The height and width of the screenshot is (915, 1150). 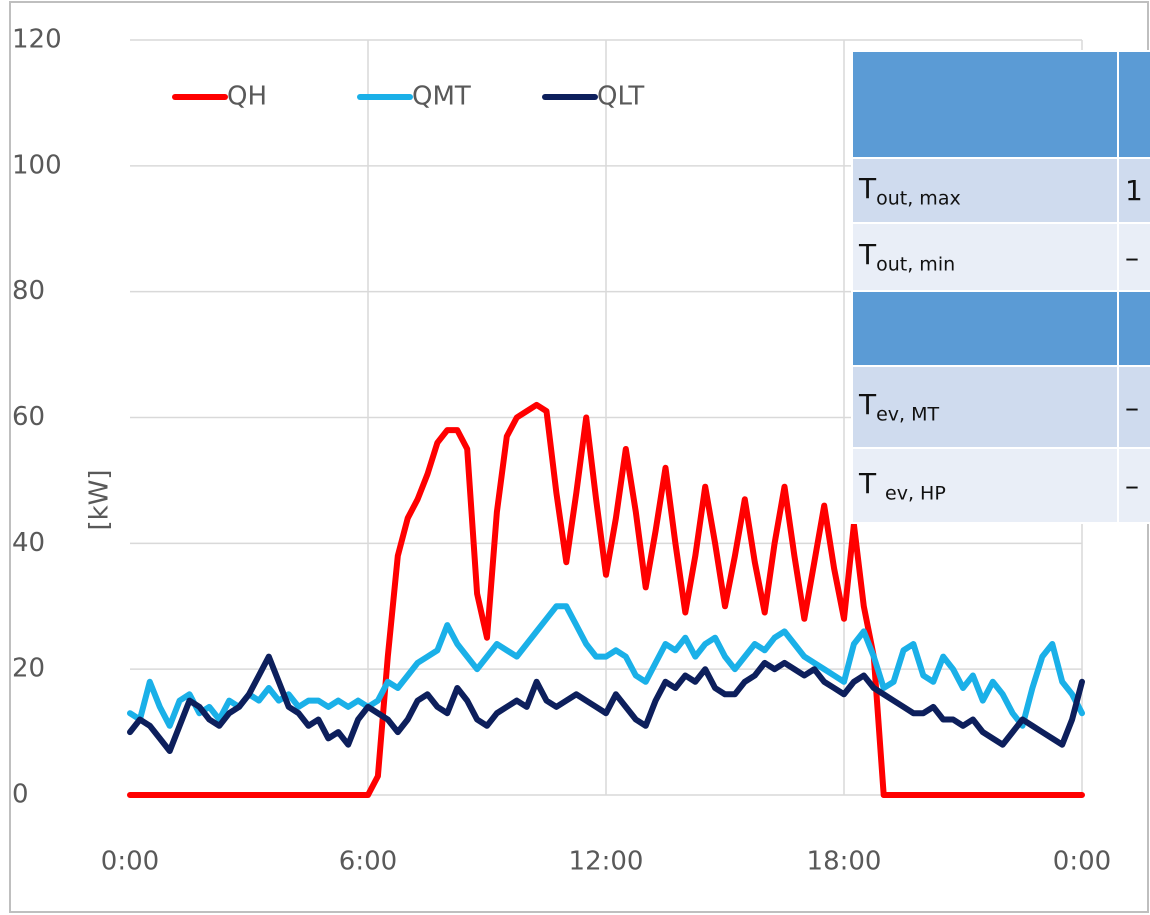 I want to click on y-tick-label: 120, so click(x=37, y=40).